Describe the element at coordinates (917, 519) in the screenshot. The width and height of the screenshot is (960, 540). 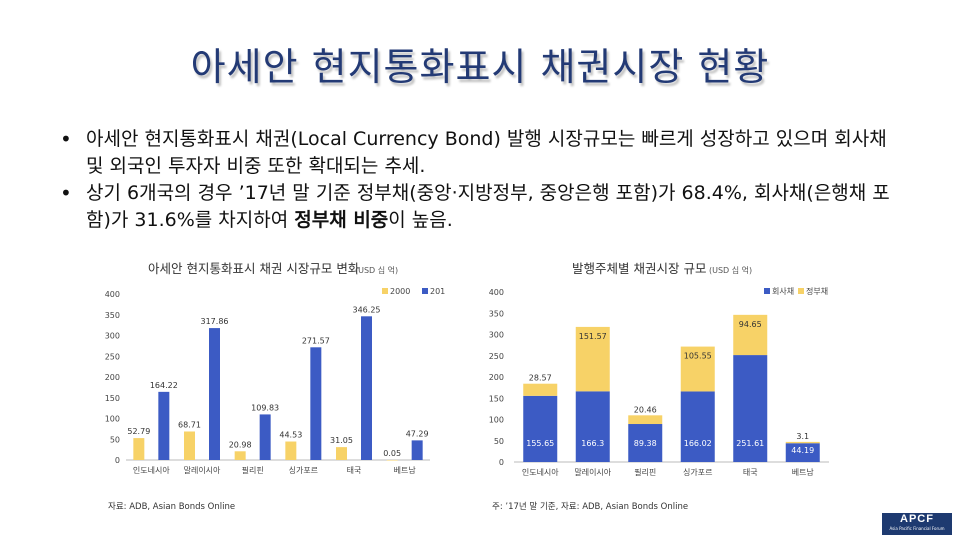
I see `logo-main-text: APCF` at that location.